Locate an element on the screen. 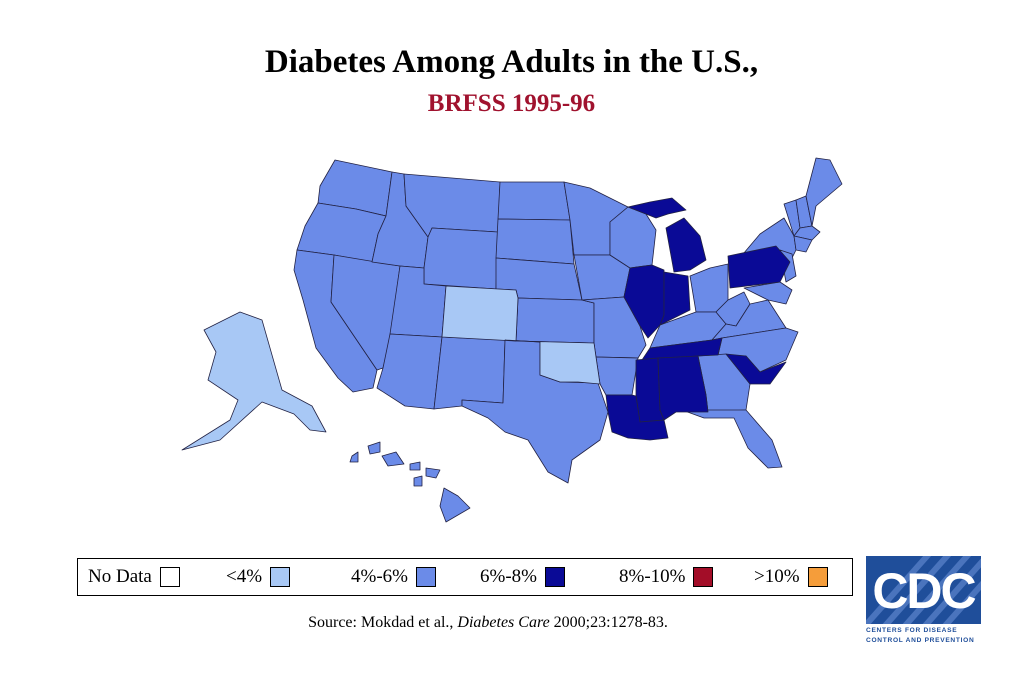  legend-label: No Data is located at coordinates (120, 576).